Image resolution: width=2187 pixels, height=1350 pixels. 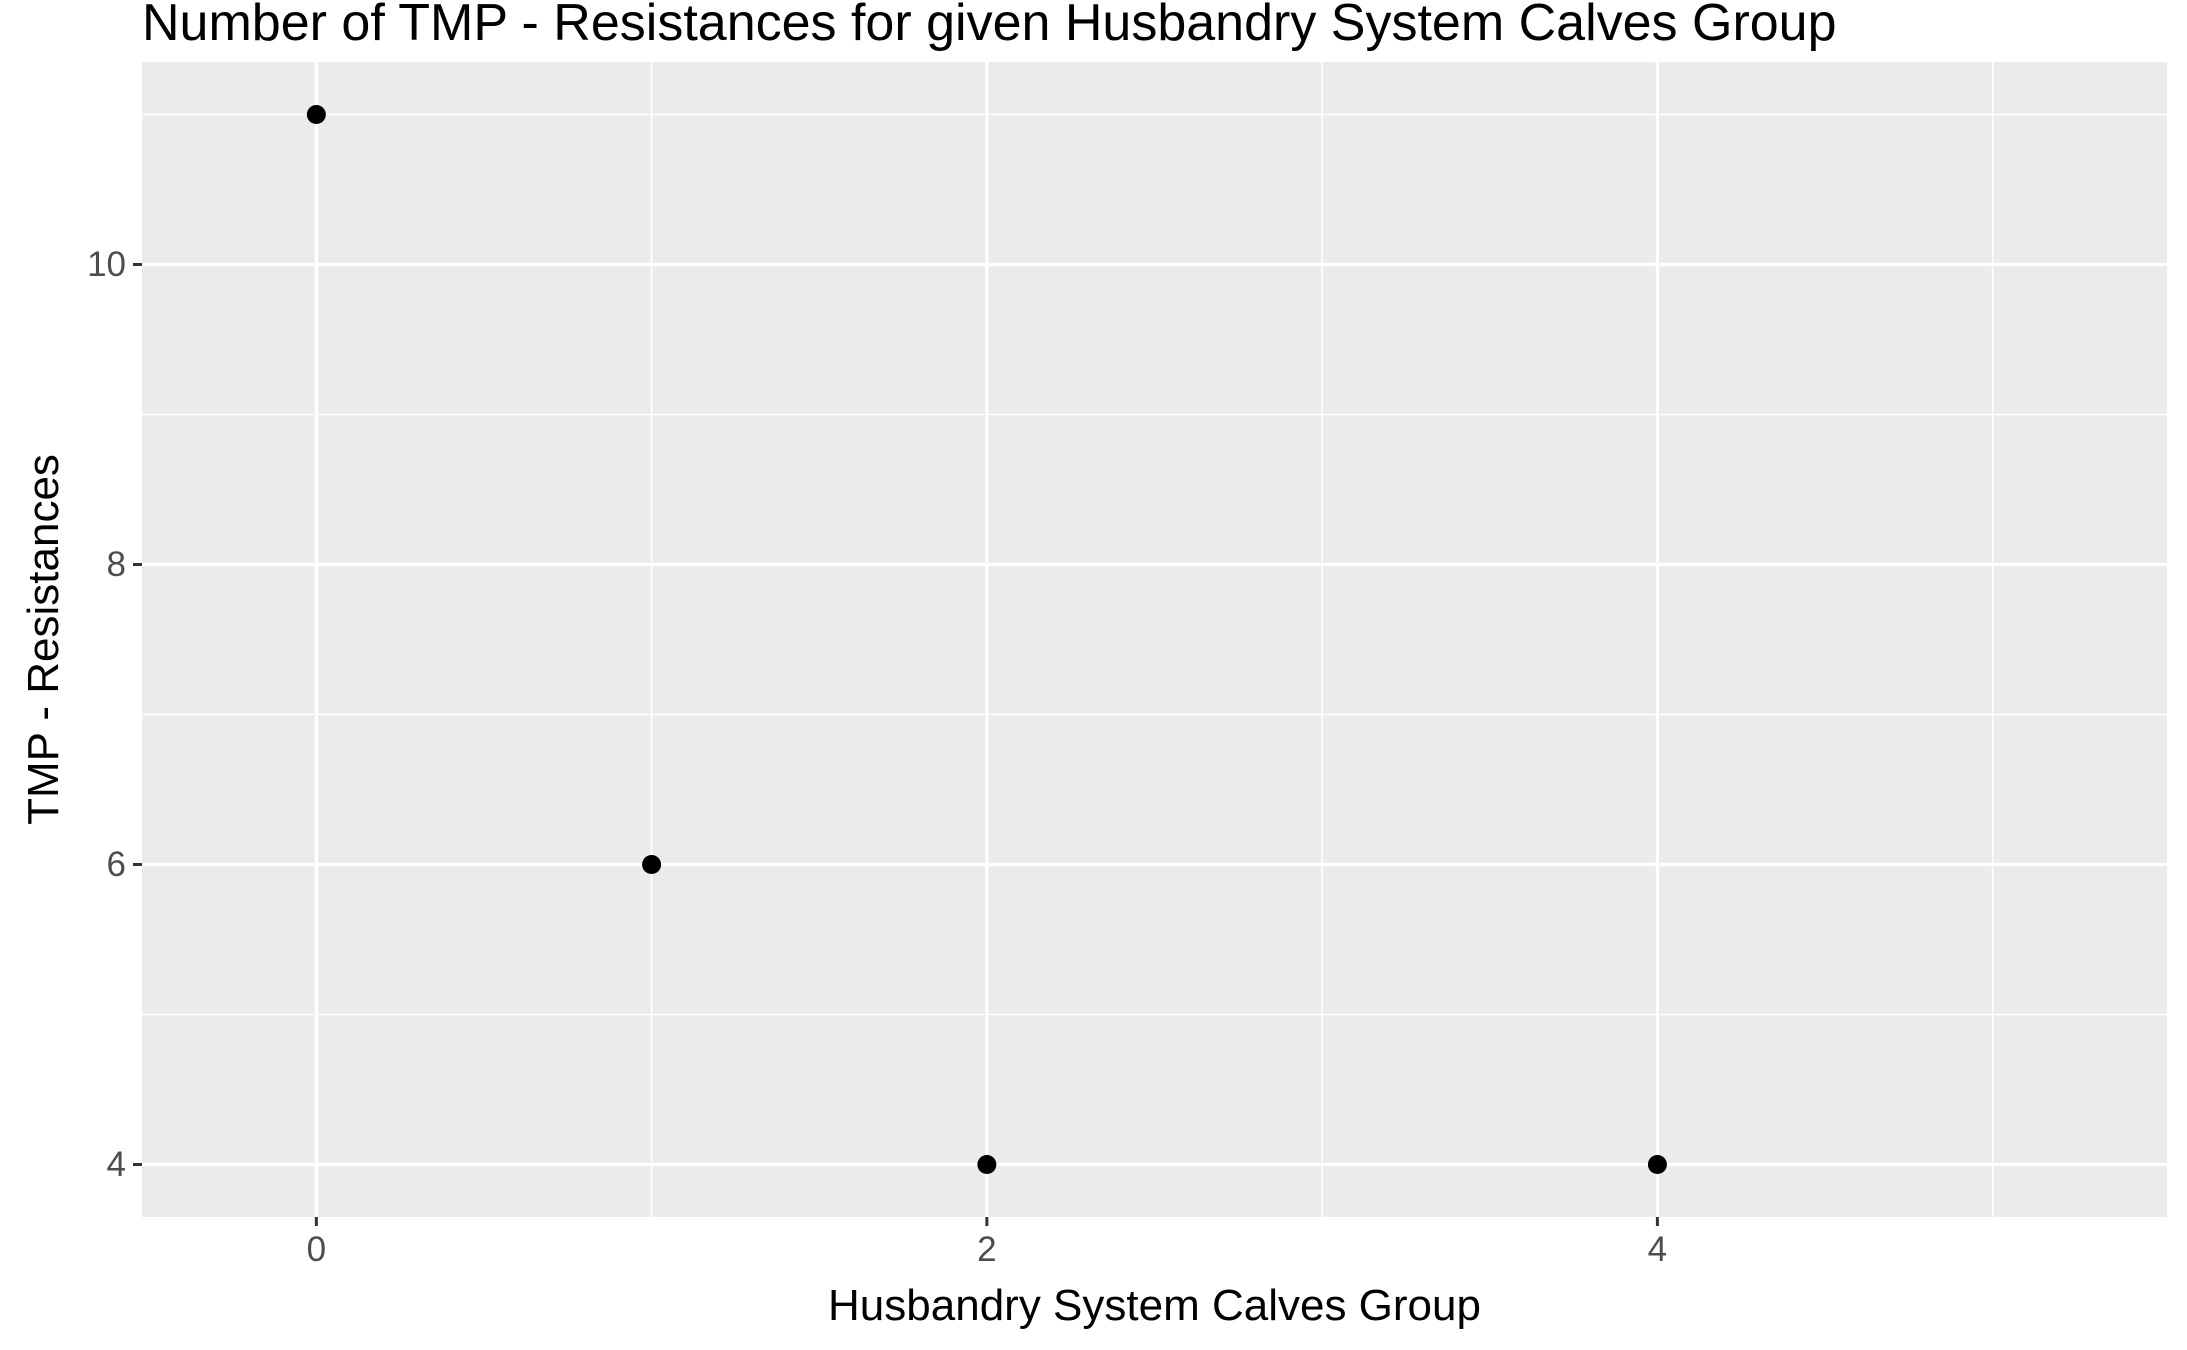 I want to click on x-axis-title: Husbandry System Calves Group, so click(x=1154, y=1305).